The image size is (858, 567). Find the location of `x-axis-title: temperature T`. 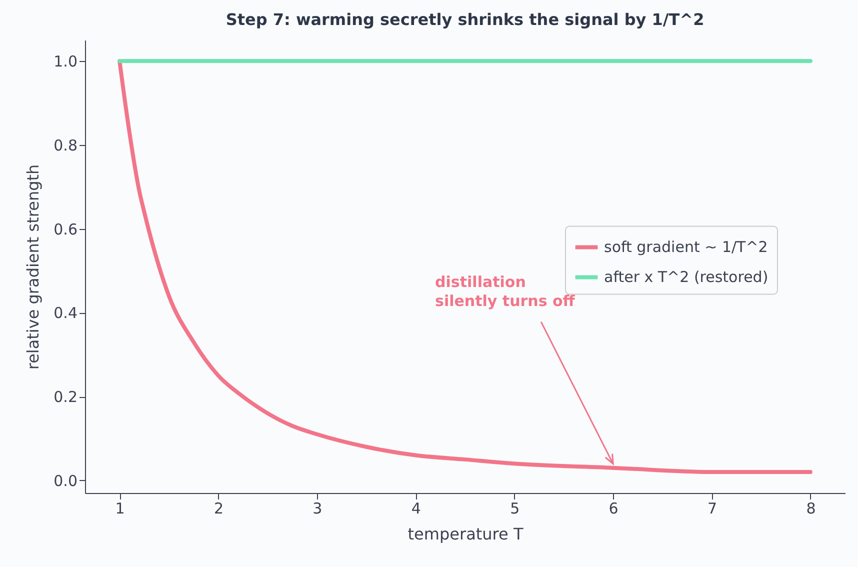

x-axis-title: temperature T is located at coordinates (466, 534).